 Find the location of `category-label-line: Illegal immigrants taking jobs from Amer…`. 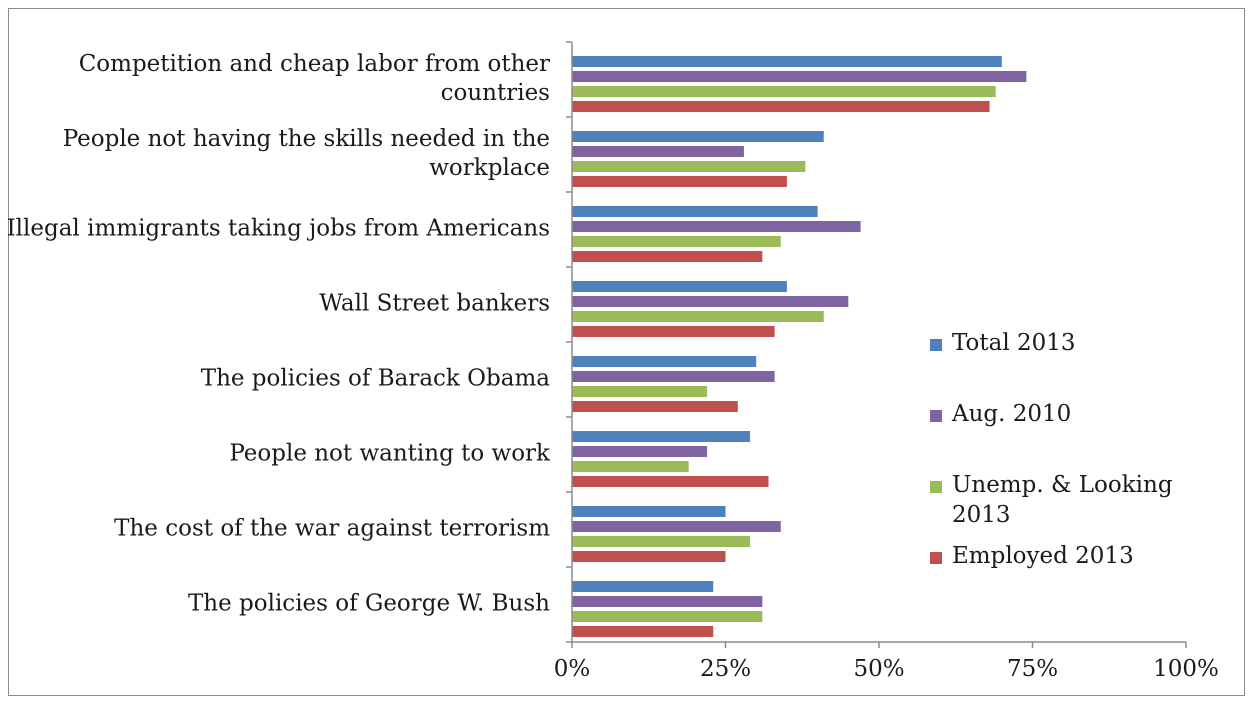

category-label-line: Illegal immigrants taking jobs from Amer… is located at coordinates (278, 229).